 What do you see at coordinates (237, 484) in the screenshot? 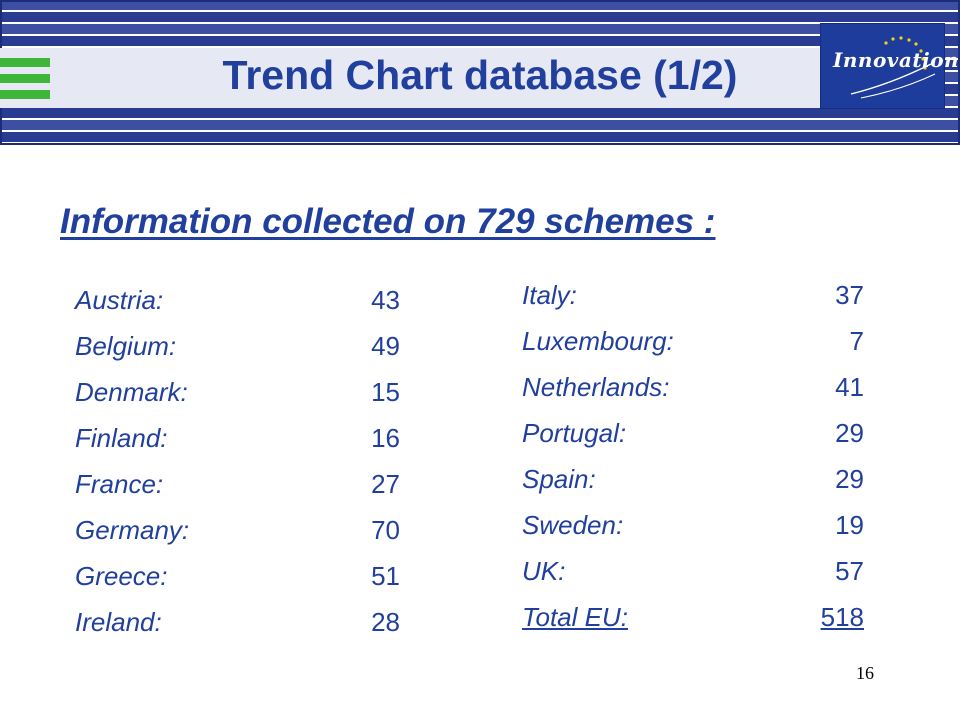
I see `list-item: France: 27` at bounding box center [237, 484].